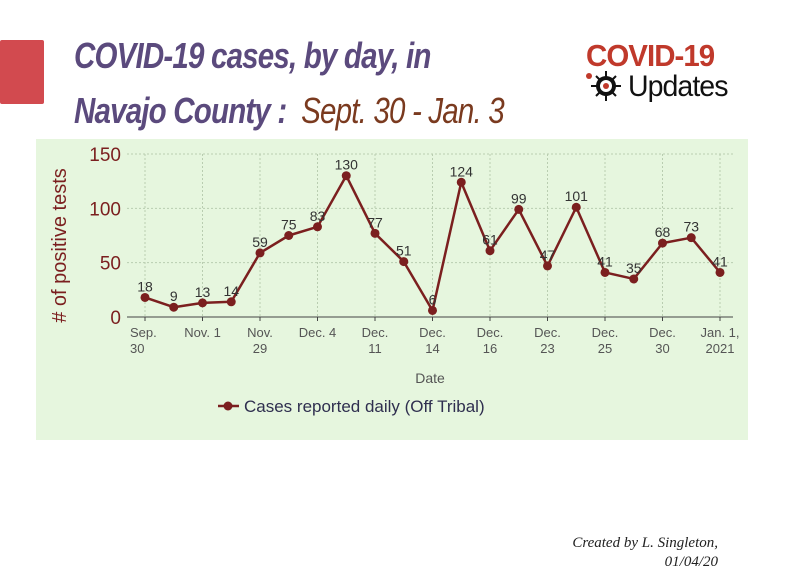 Image resolution: width=800 pixels, height=572 pixels. Describe the element at coordinates (289, 225) in the screenshot. I see `data-label: 75` at that location.